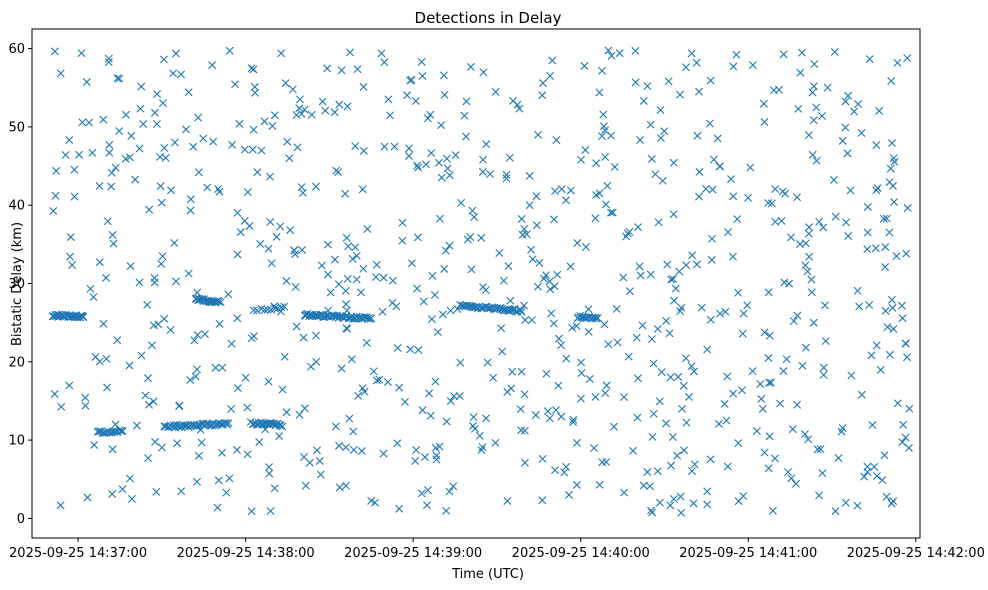  Describe the element at coordinates (413, 553) in the screenshot. I see `x-tick-label: 2025-09-25 14:39:00` at that location.